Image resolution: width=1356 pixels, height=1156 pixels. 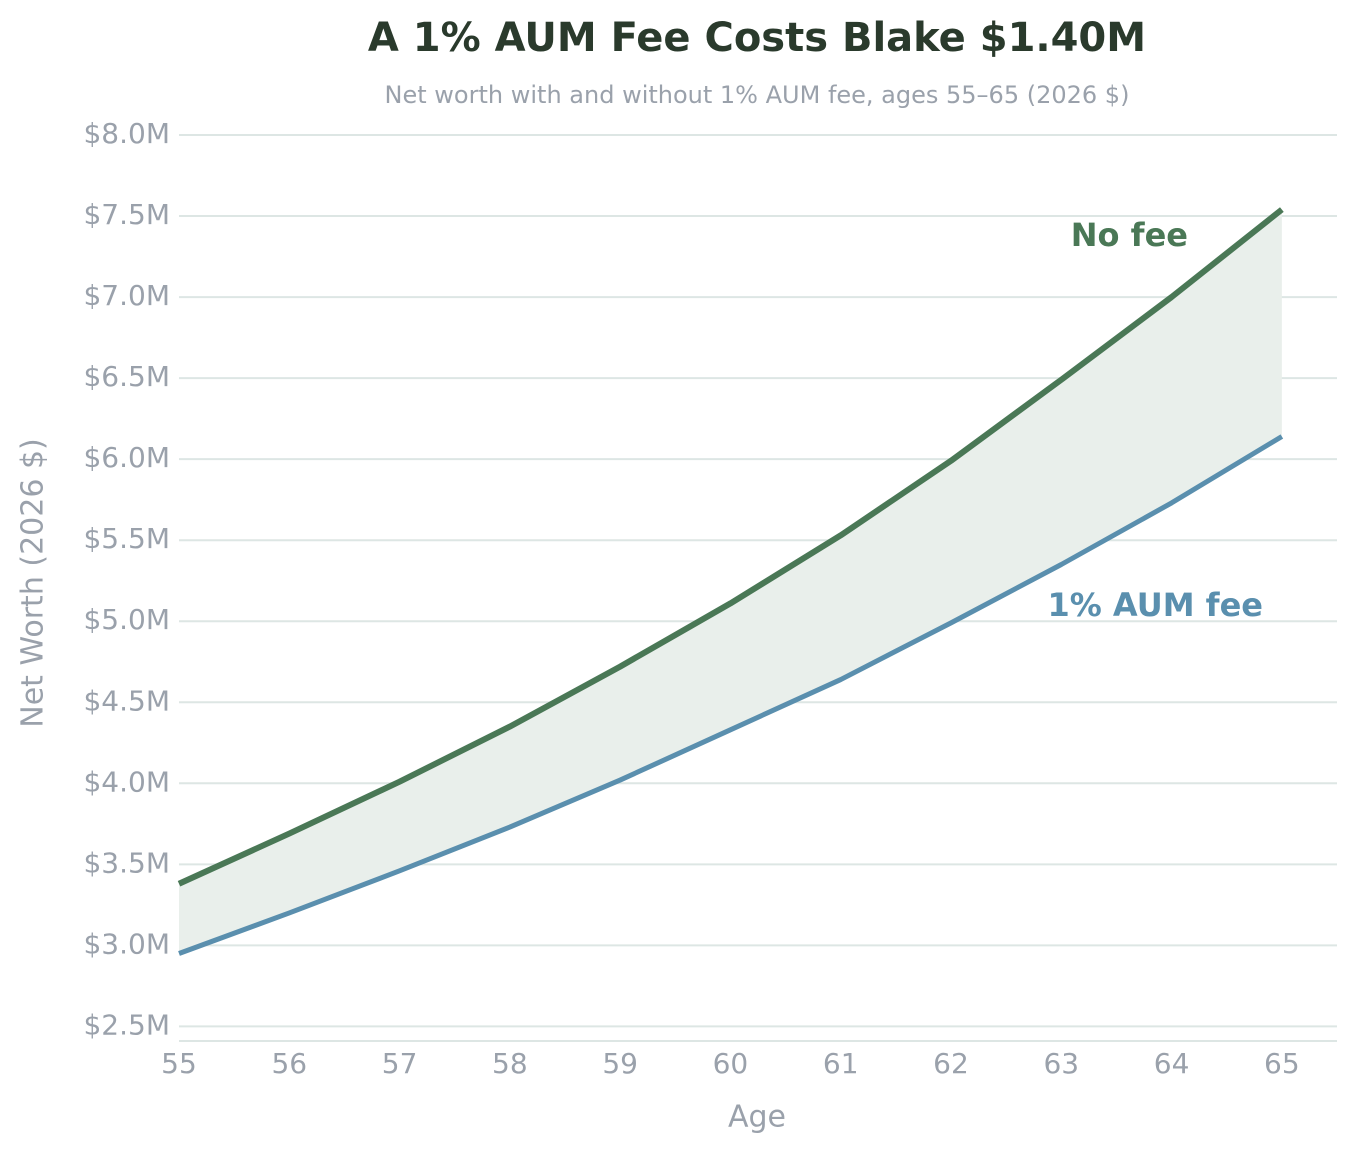 What do you see at coordinates (620, 1063) in the screenshot?
I see `x-tick-label: 59` at bounding box center [620, 1063].